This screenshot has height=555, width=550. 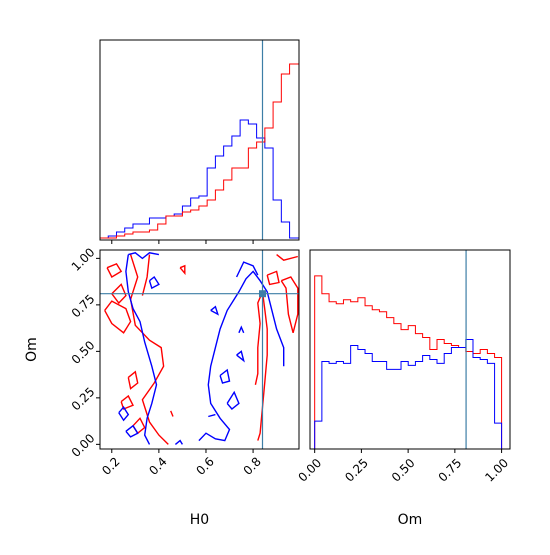 I want to click on x-tick-label: 0.75, so click(x=450, y=470).